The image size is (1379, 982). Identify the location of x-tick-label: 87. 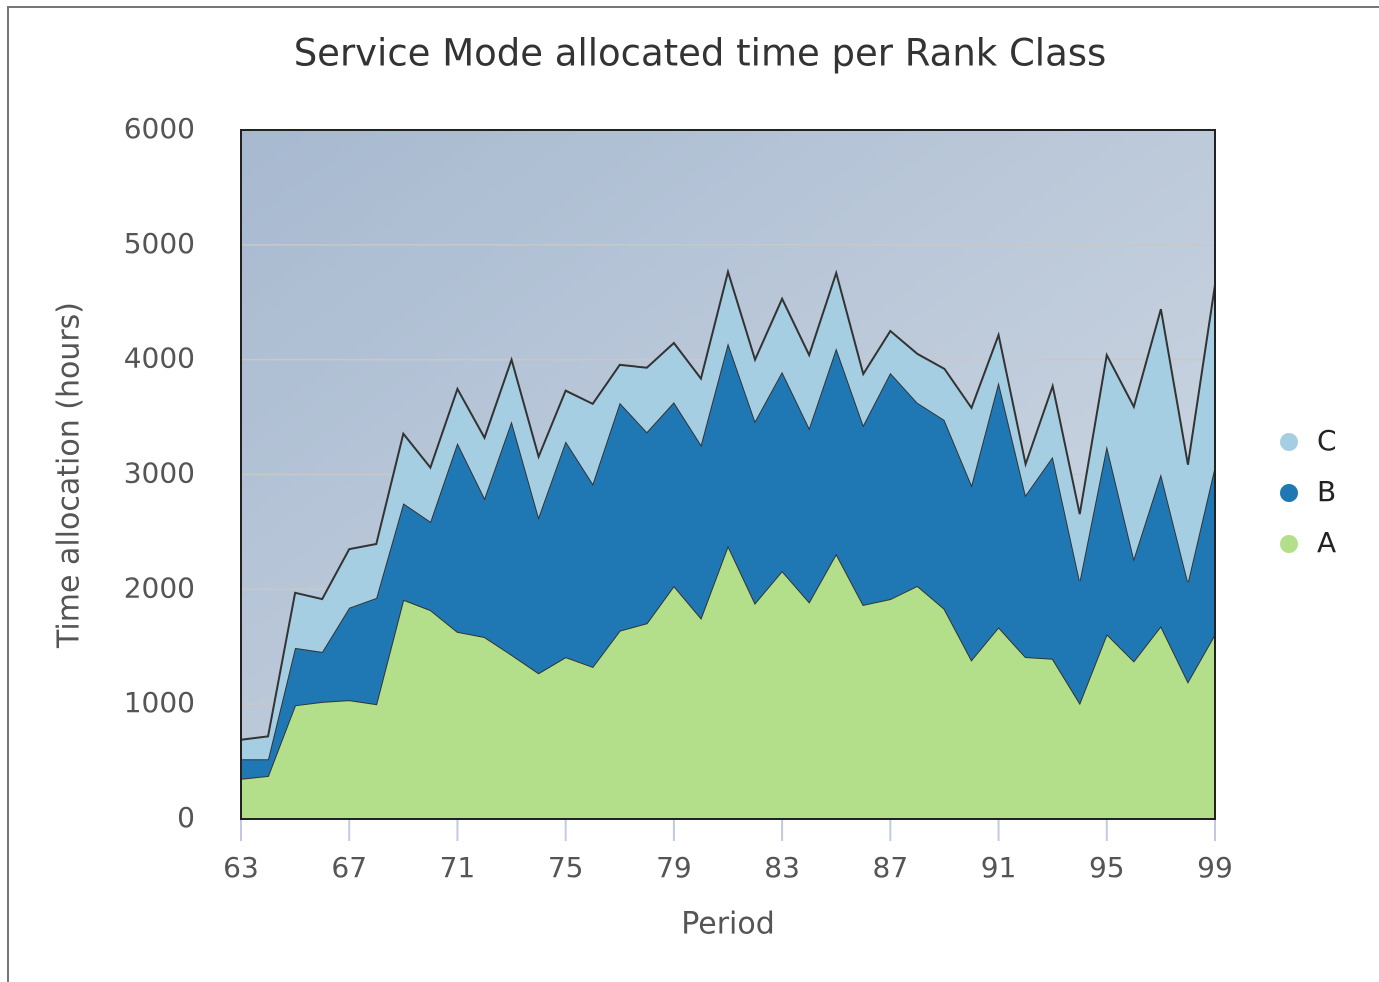
(891, 867).